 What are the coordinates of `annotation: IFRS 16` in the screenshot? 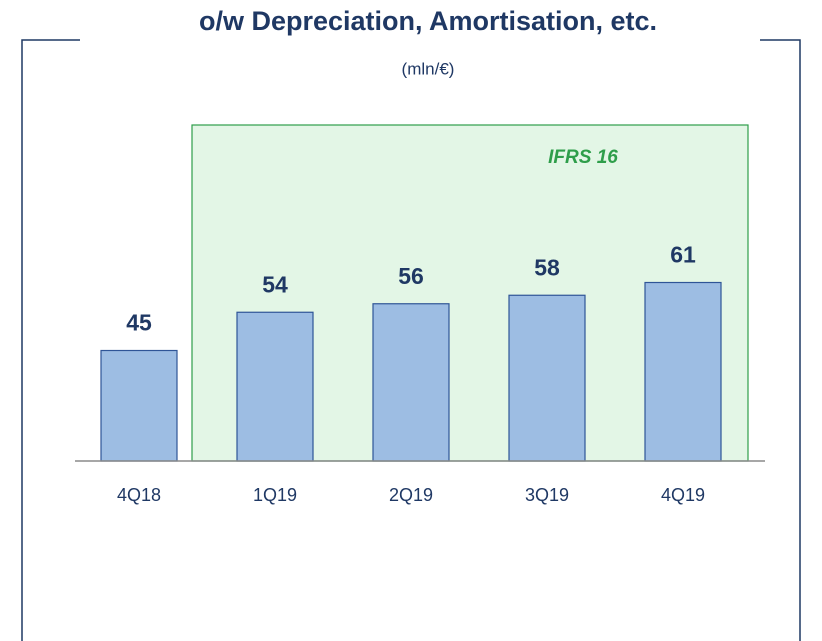 It's located at (583, 157).